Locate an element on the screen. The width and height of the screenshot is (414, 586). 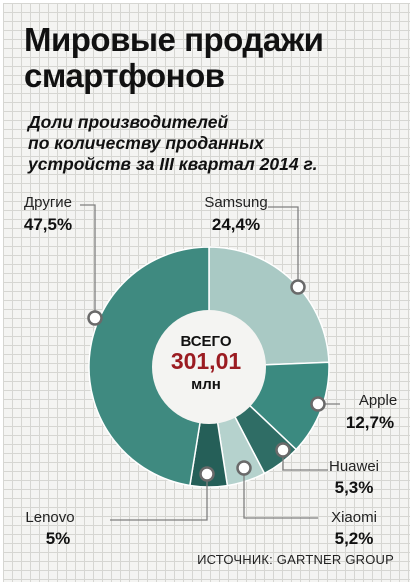
chart-subtitle-line-2: по количеству проданных is located at coordinates (146, 143).